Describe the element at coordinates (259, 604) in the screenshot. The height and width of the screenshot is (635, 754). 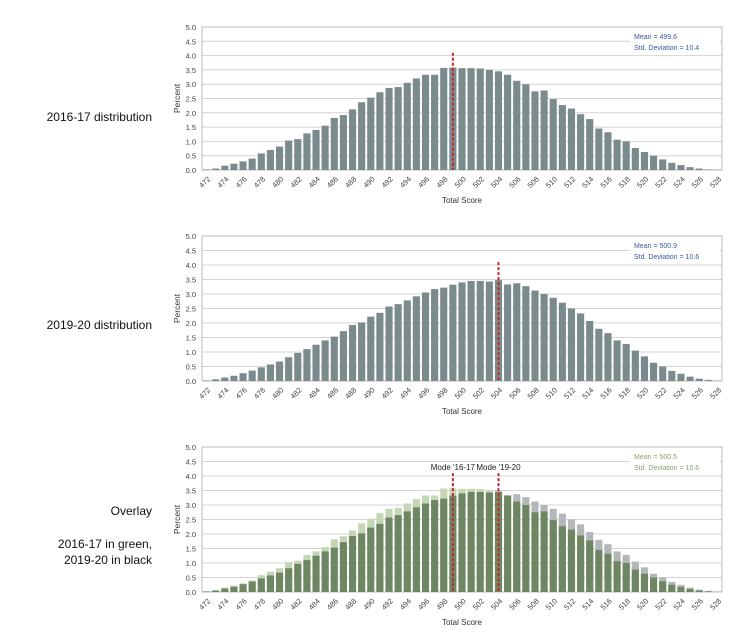
I see `x-tick-label: 478` at that location.